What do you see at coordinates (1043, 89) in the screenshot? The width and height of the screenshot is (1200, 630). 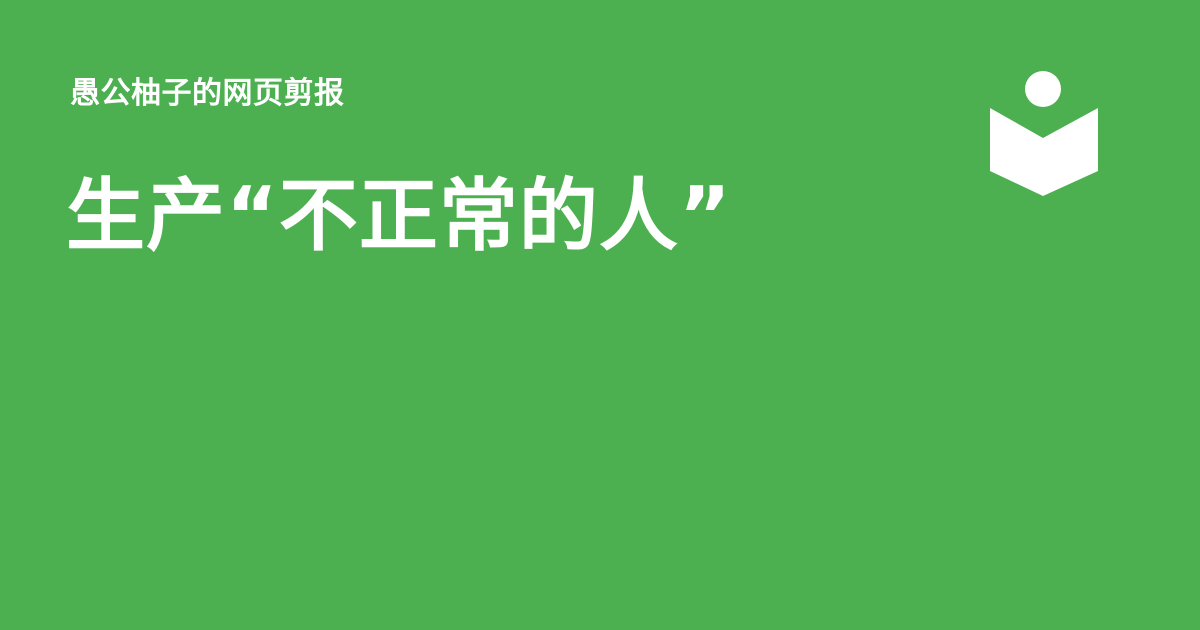 I see `reader-head` at bounding box center [1043, 89].